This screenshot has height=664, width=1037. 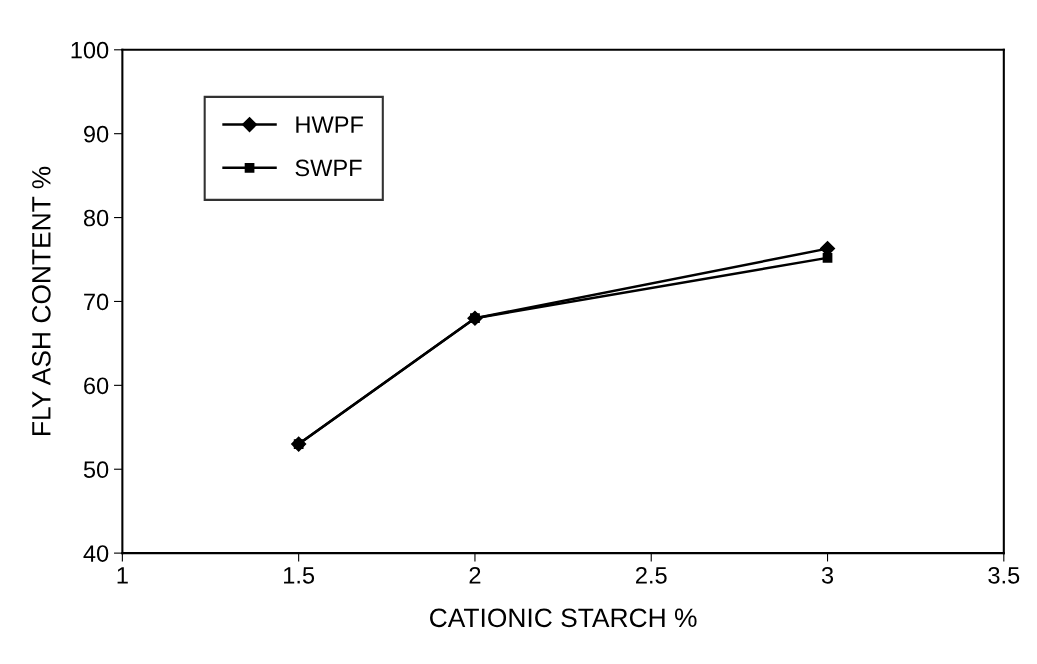 I want to click on y-tick-label: 60, so click(x=96, y=386).